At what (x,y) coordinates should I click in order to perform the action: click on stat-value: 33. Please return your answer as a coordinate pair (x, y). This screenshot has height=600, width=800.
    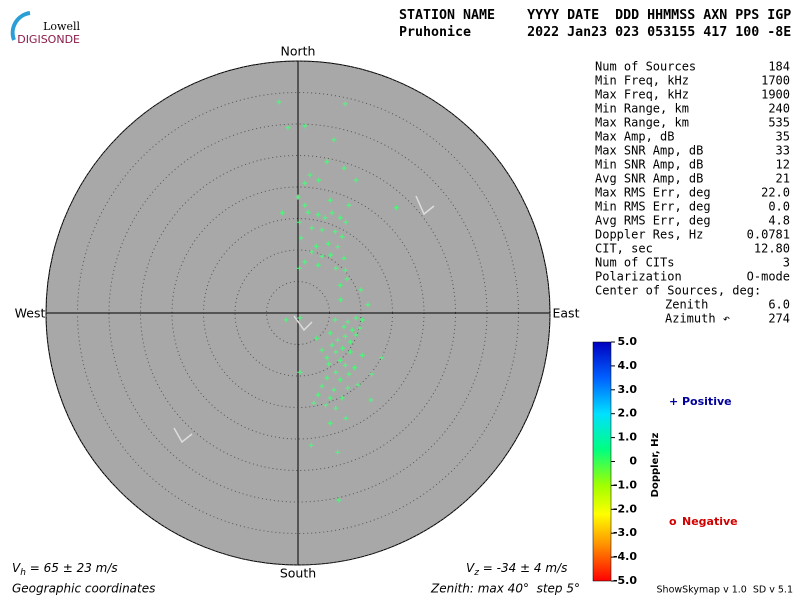
    Looking at the image, I should click on (783, 151).